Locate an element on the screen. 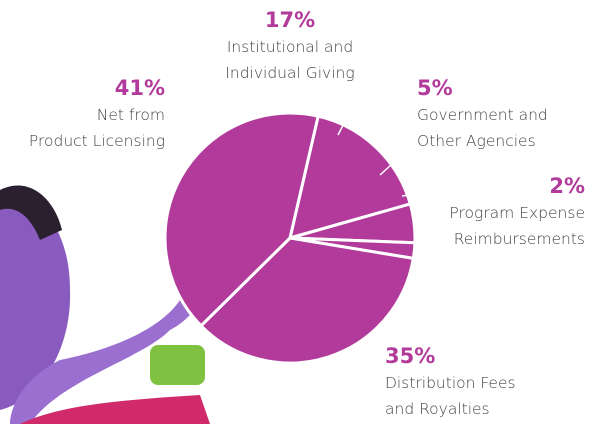  percent-label: 41% is located at coordinates (139, 88).